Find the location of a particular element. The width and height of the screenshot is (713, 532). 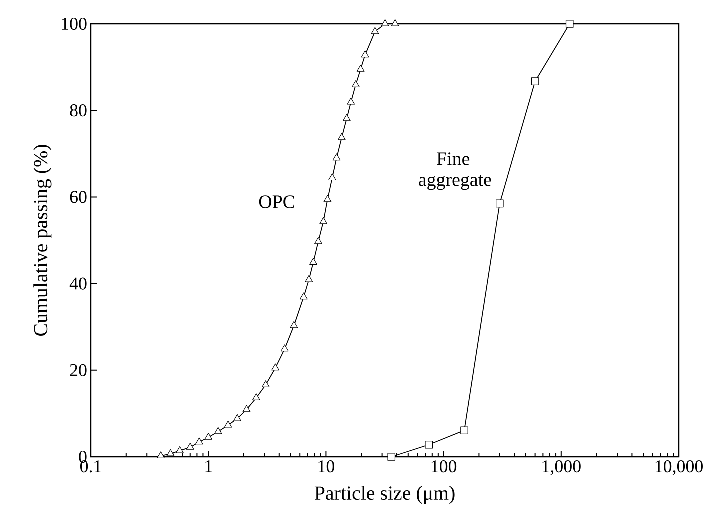

x-tick-label: 1,000 is located at coordinates (561, 468).